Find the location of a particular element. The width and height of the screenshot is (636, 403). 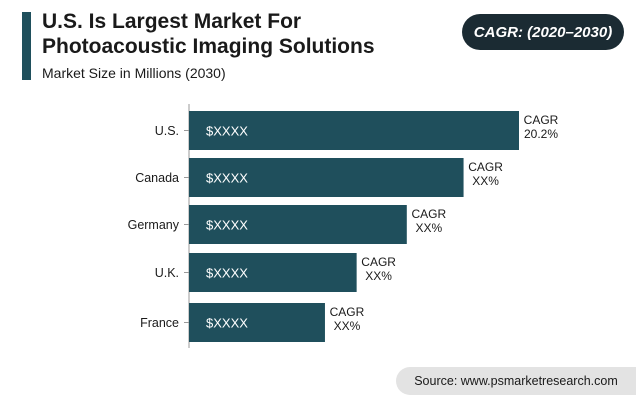

category-label: Germany is located at coordinates (154, 225).